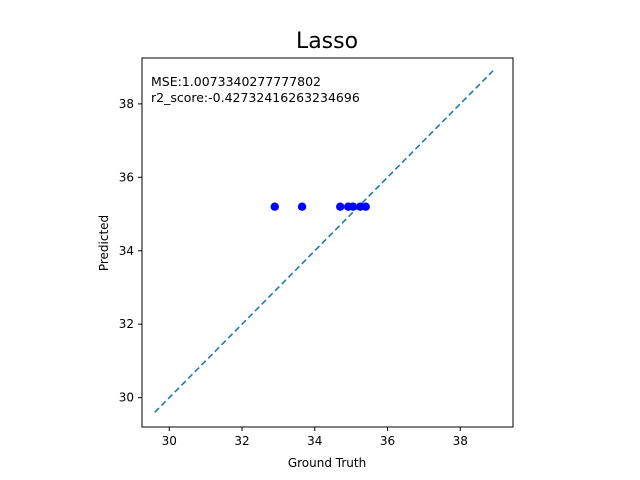 This screenshot has width=640, height=480. I want to click on x-tick-label: 36, so click(387, 441).